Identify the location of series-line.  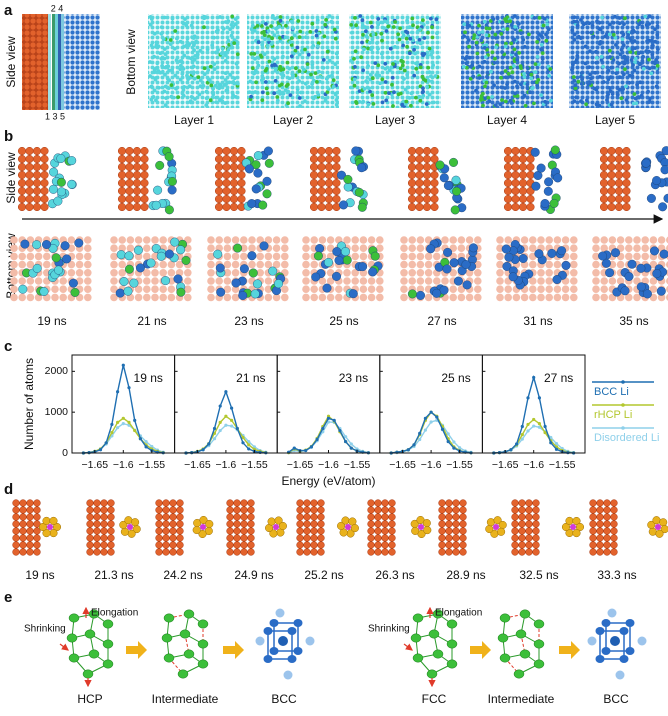
(225, 421).